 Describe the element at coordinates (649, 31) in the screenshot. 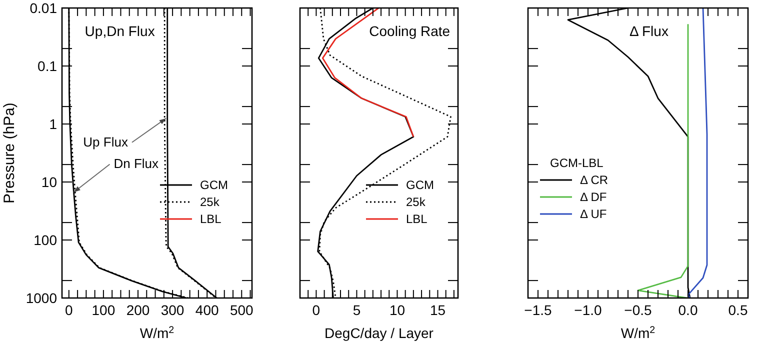

I see `text: Δ Flux` at that location.